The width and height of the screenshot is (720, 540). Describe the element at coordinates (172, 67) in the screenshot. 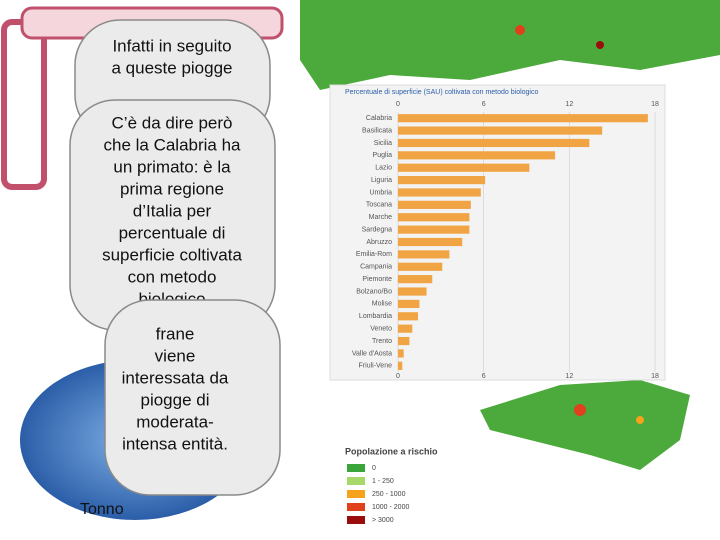

I see `bubble-text: a queste piogge` at that location.